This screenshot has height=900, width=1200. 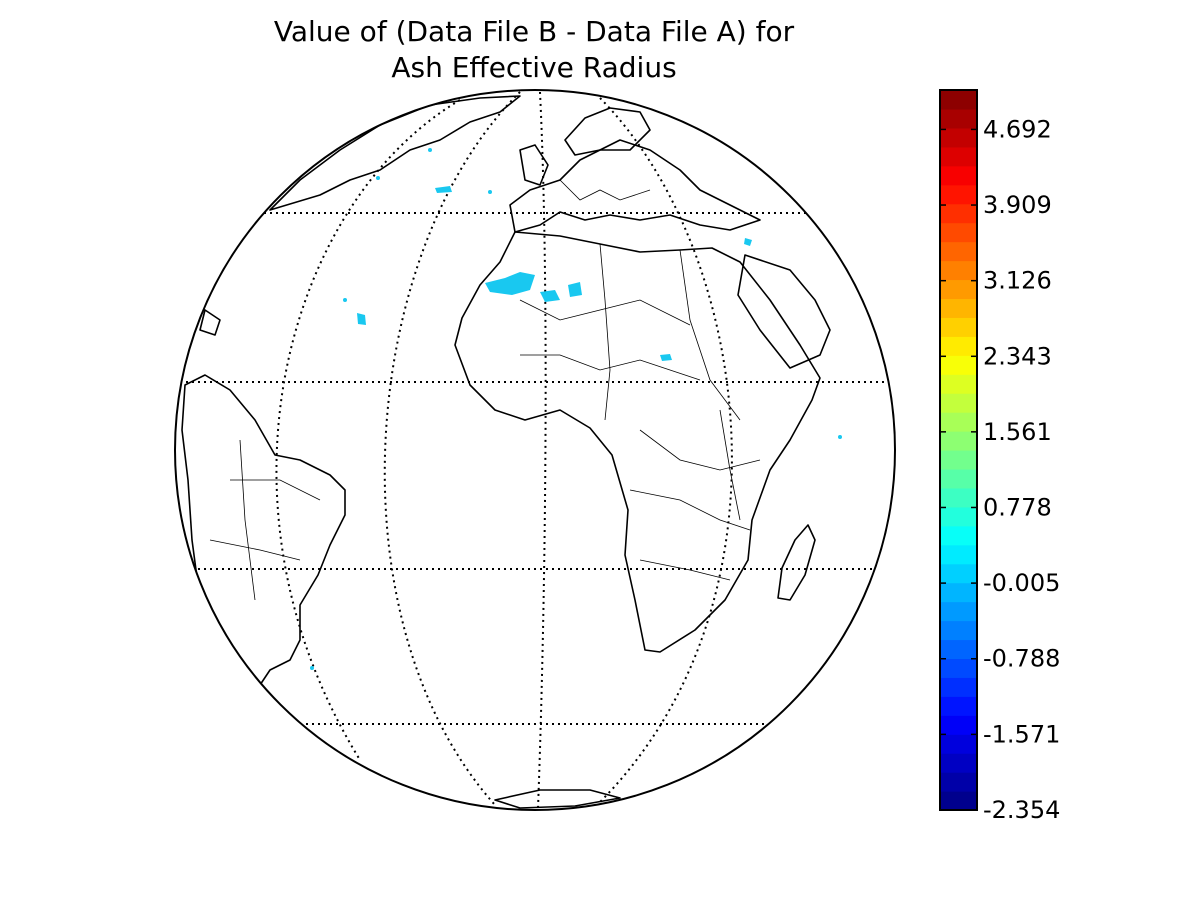 I want to click on colorbar-tick-label: -1.571, so click(x=1021, y=734).